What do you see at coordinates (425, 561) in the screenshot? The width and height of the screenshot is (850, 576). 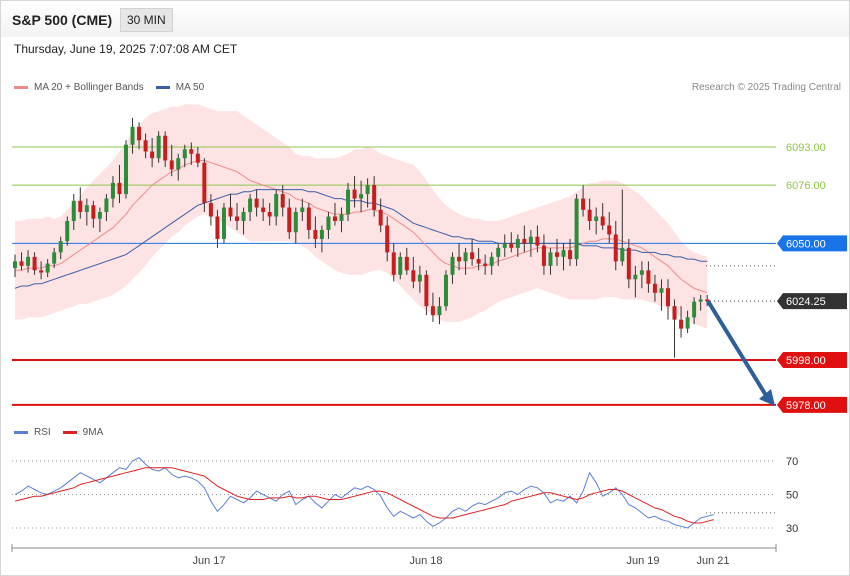 I see `x-tick-label: Jun 18` at bounding box center [425, 561].